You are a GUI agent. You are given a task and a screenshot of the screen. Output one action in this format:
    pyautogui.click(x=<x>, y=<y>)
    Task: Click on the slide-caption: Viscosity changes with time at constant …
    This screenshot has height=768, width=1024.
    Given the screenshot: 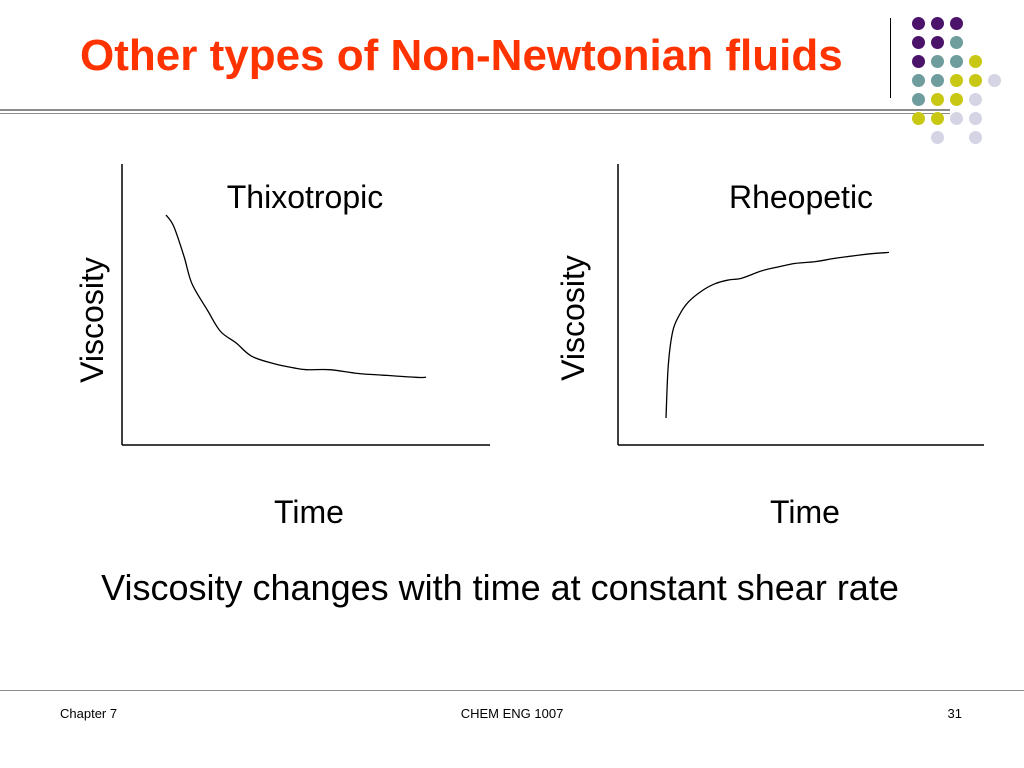 What is the action you would take?
    pyautogui.click(x=500, y=587)
    